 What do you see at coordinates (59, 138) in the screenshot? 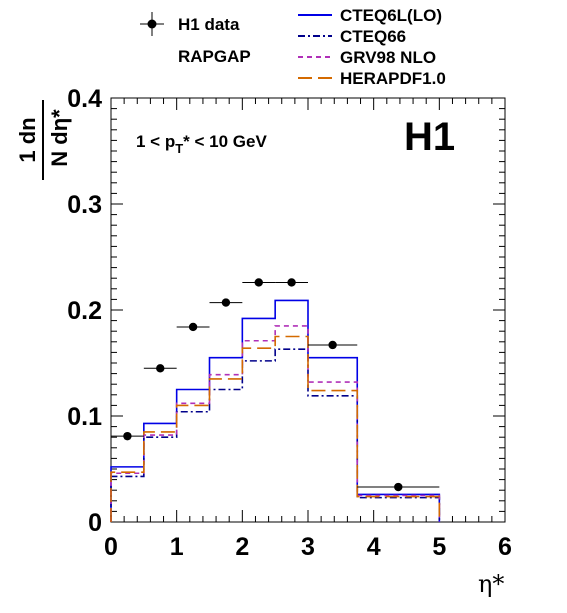
I see `y-axis-title-denominator: N dη*` at bounding box center [59, 138].